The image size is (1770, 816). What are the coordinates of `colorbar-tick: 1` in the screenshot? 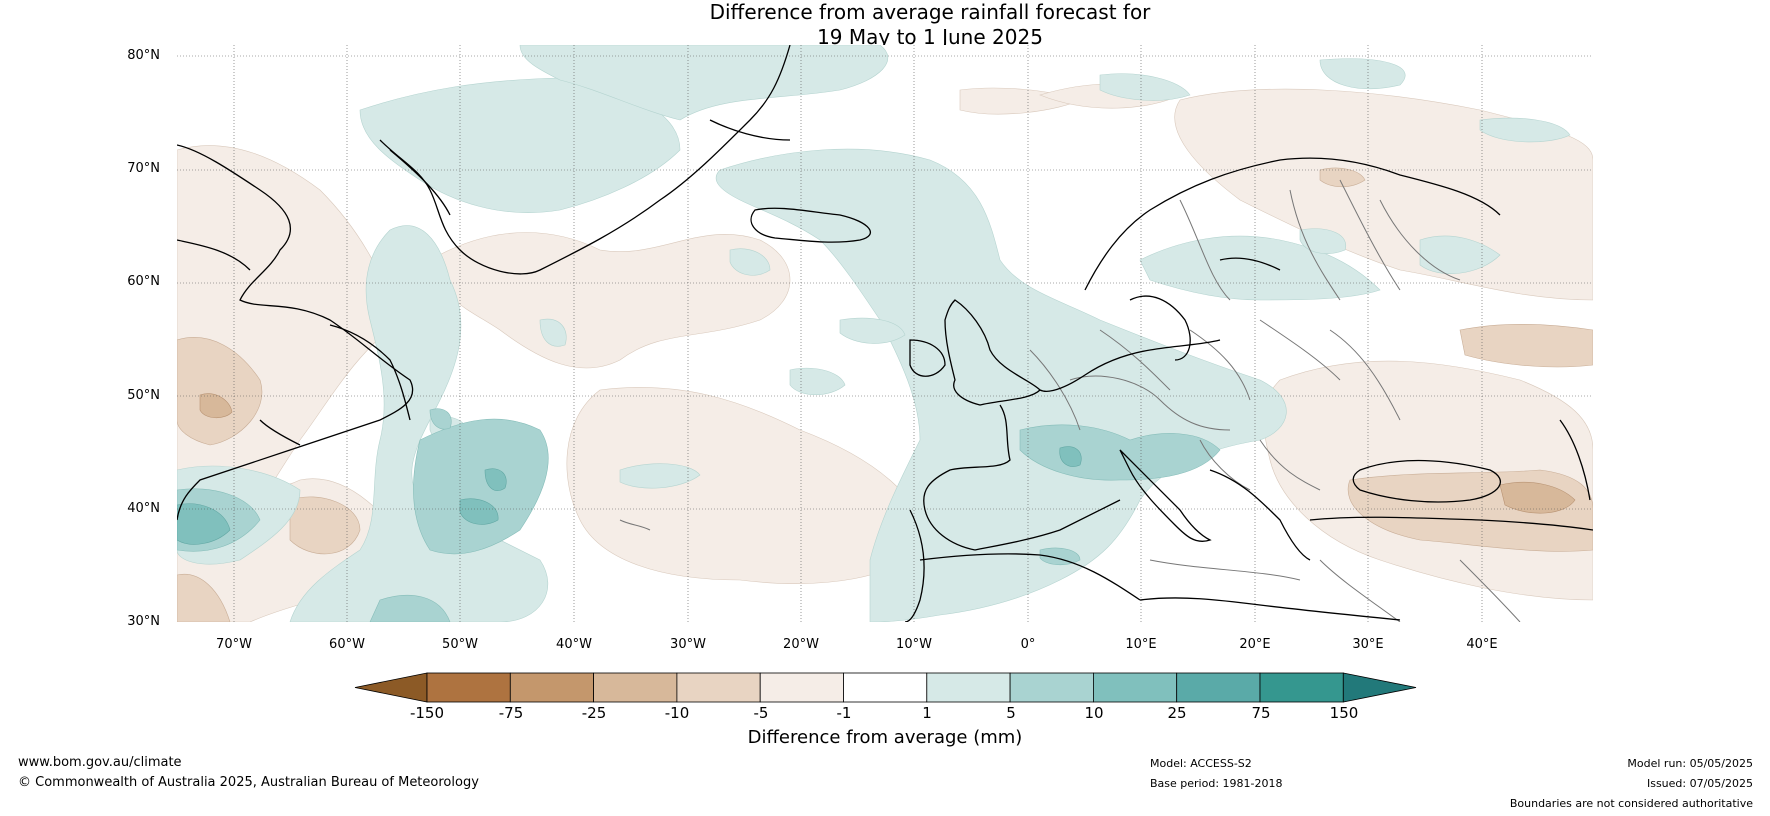 It's located at (927, 713).